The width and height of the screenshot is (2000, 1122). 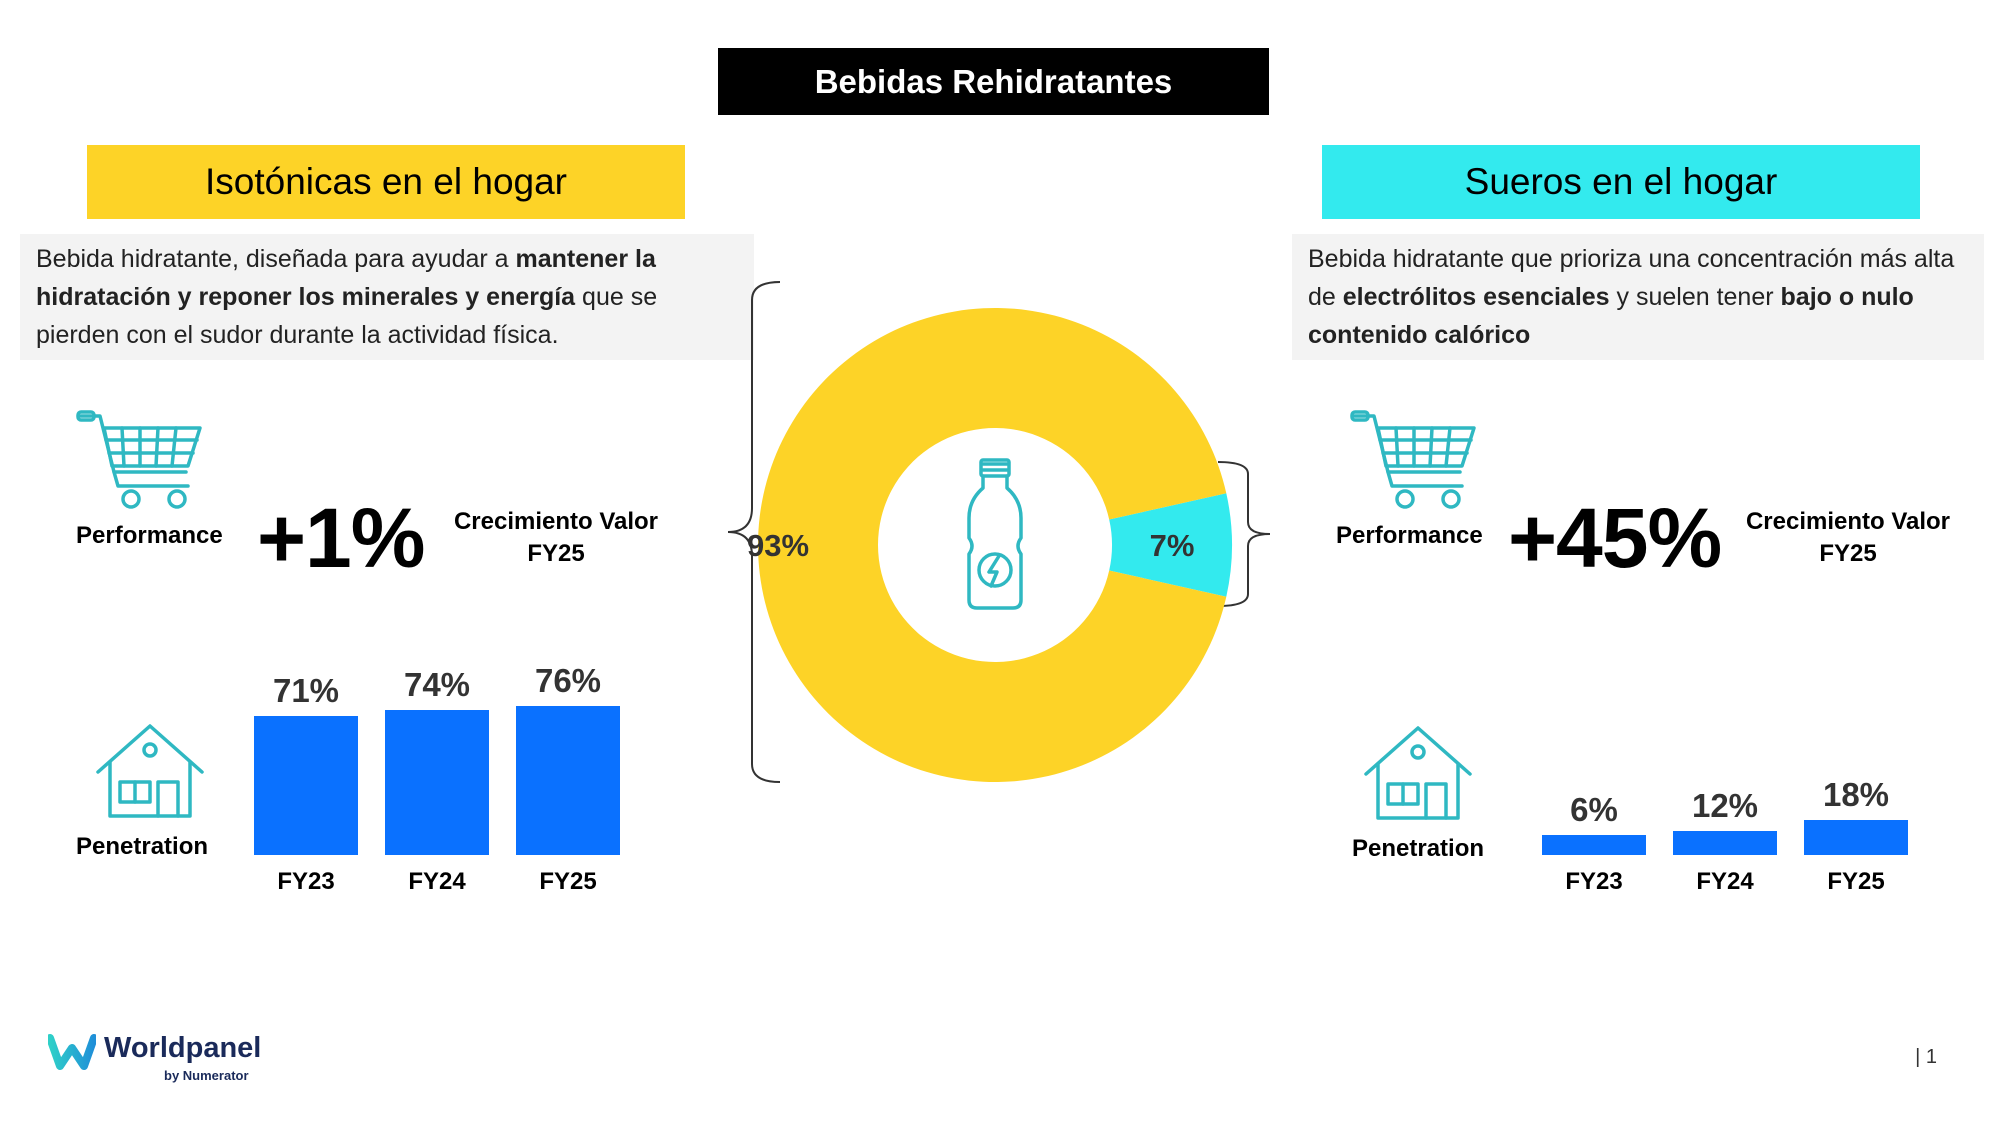 I want to click on isotonicas-heading: Isotónicas en el hogar, so click(x=386, y=182).